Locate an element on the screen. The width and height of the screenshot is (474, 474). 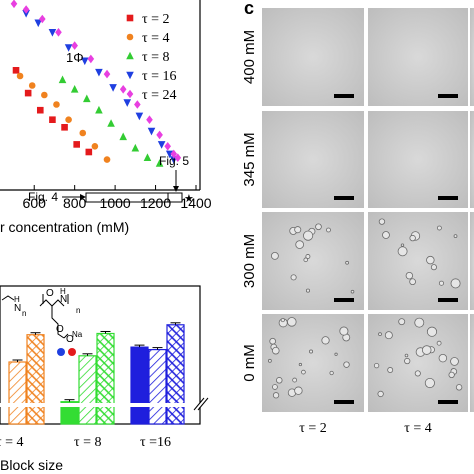
region-label: 1Φ is located at coordinates (75, 57).